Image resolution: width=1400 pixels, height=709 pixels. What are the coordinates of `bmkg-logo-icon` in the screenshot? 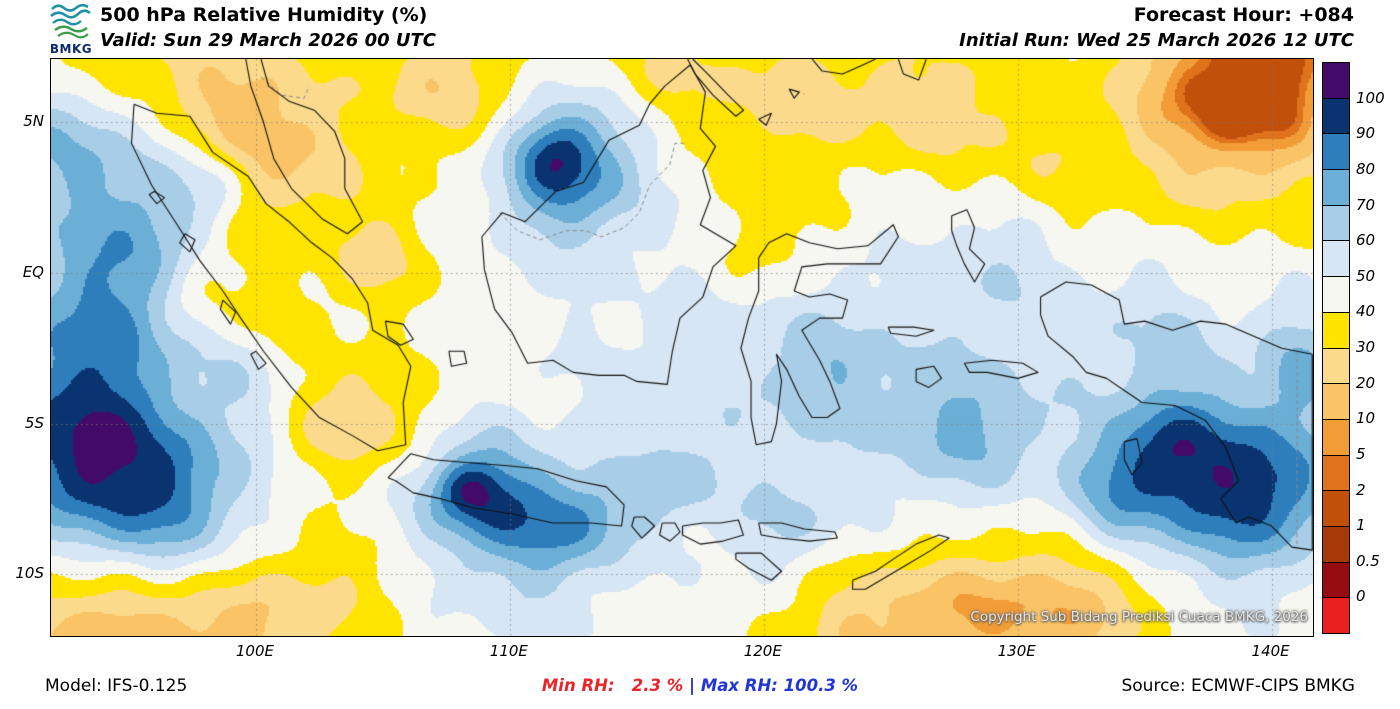 It's located at (70, 21).